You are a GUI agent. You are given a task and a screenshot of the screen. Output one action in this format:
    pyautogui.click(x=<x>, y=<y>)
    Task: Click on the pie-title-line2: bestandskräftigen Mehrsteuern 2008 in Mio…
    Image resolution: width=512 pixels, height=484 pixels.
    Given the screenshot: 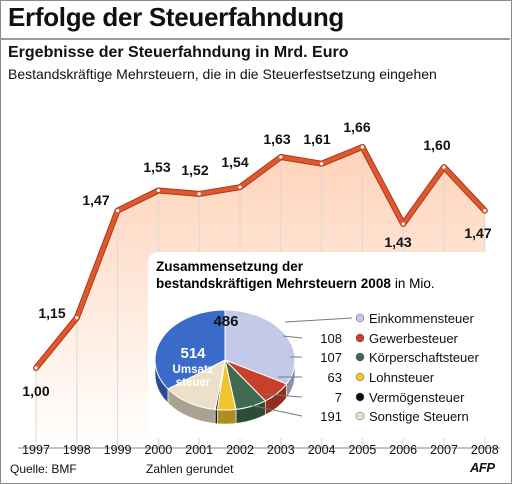 What is the action you would take?
    pyautogui.click(x=295, y=283)
    